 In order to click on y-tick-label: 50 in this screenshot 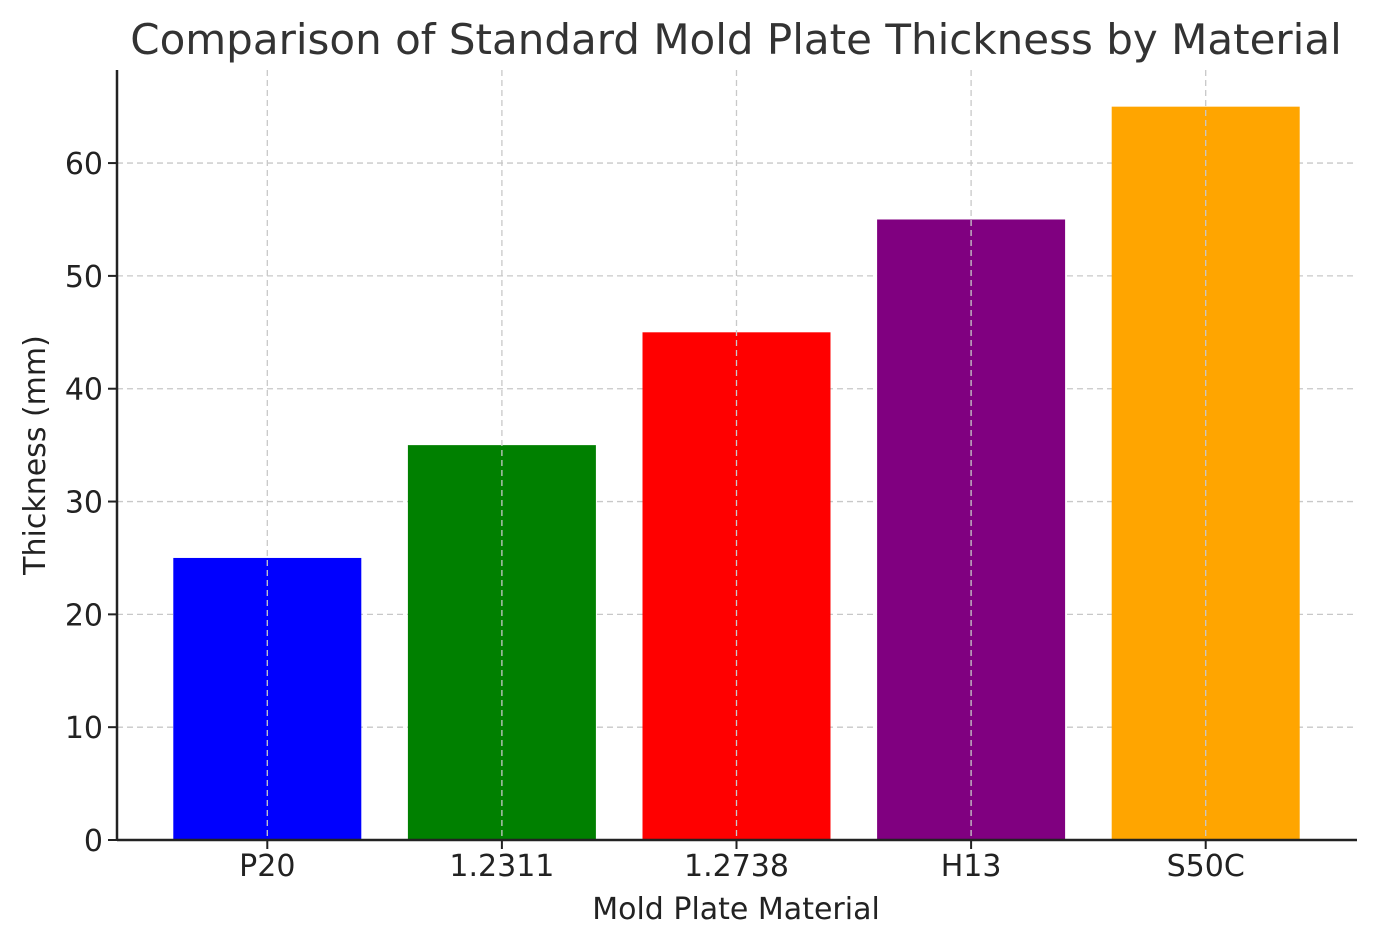, I will do `click(84, 277)`.